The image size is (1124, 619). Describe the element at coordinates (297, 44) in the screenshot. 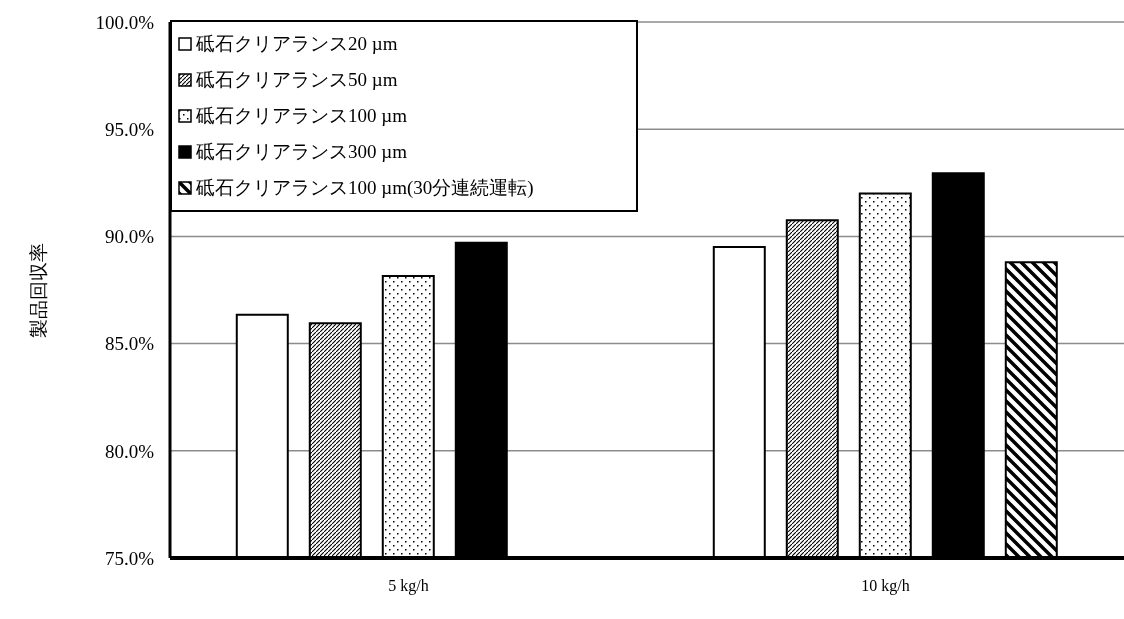

I see `legend-label: 砥石クリアランス20 µm` at that location.